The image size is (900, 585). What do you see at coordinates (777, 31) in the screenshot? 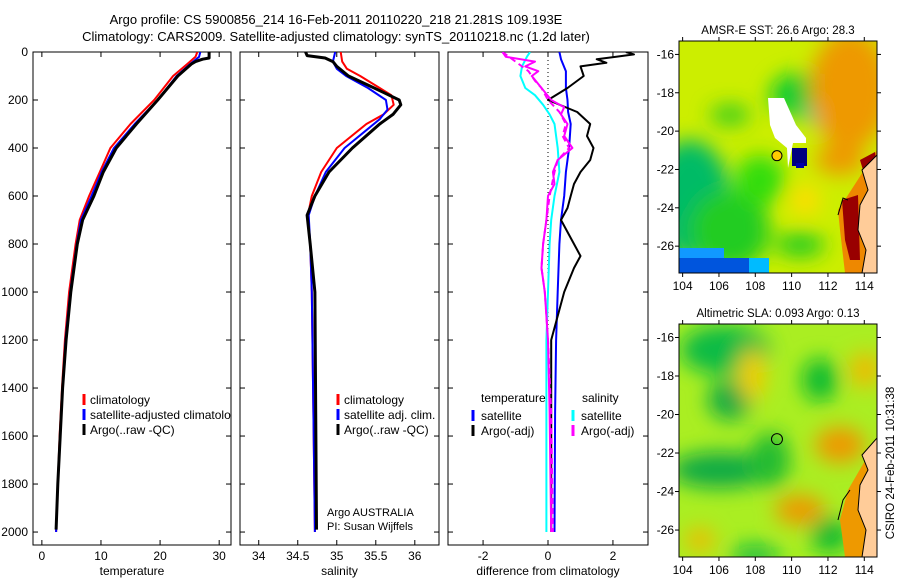
I see `sst-map-title: AMSR-E SST: 26.6 Argo: 28.3` at bounding box center [777, 31].